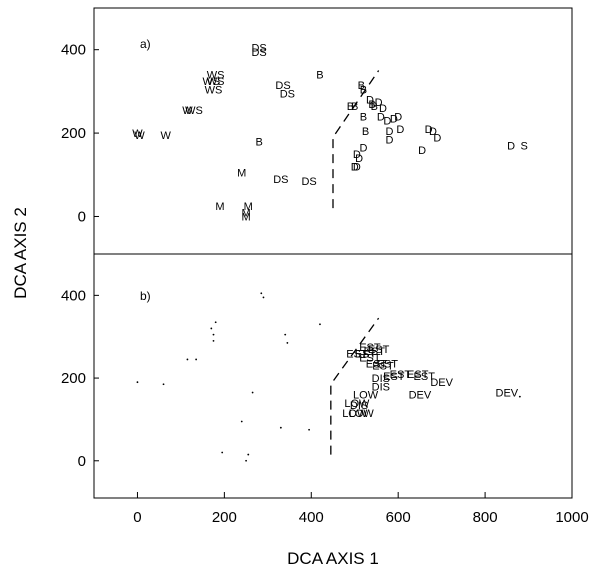 The width and height of the screenshot is (595, 571). Describe the element at coordinates (355, 386) in the screenshot. I see `panel-b-boundary-line` at that location.